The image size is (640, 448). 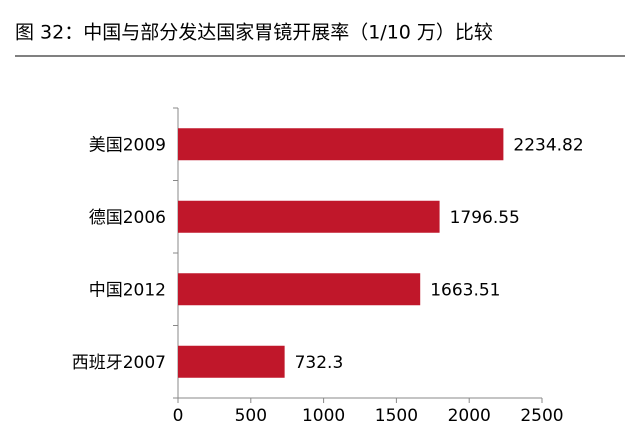 I want to click on chart-title: 图 32：中国与部分发达国家胃镜开展率（1/10 万）比较, so click(x=254, y=33).